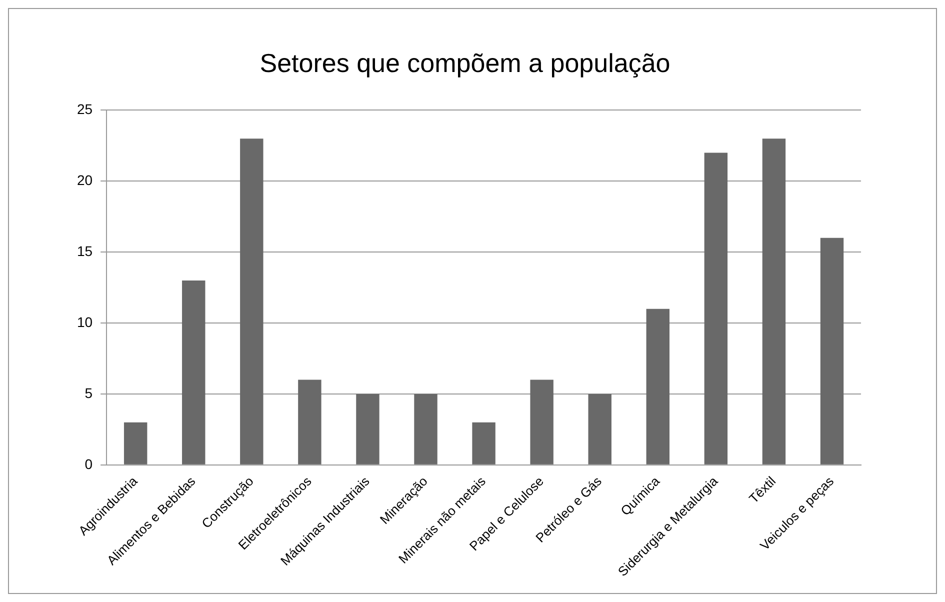 Image resolution: width=945 pixels, height=602 pixels. Describe the element at coordinates (84, 180) in the screenshot. I see `y-tick-label: 20` at that location.